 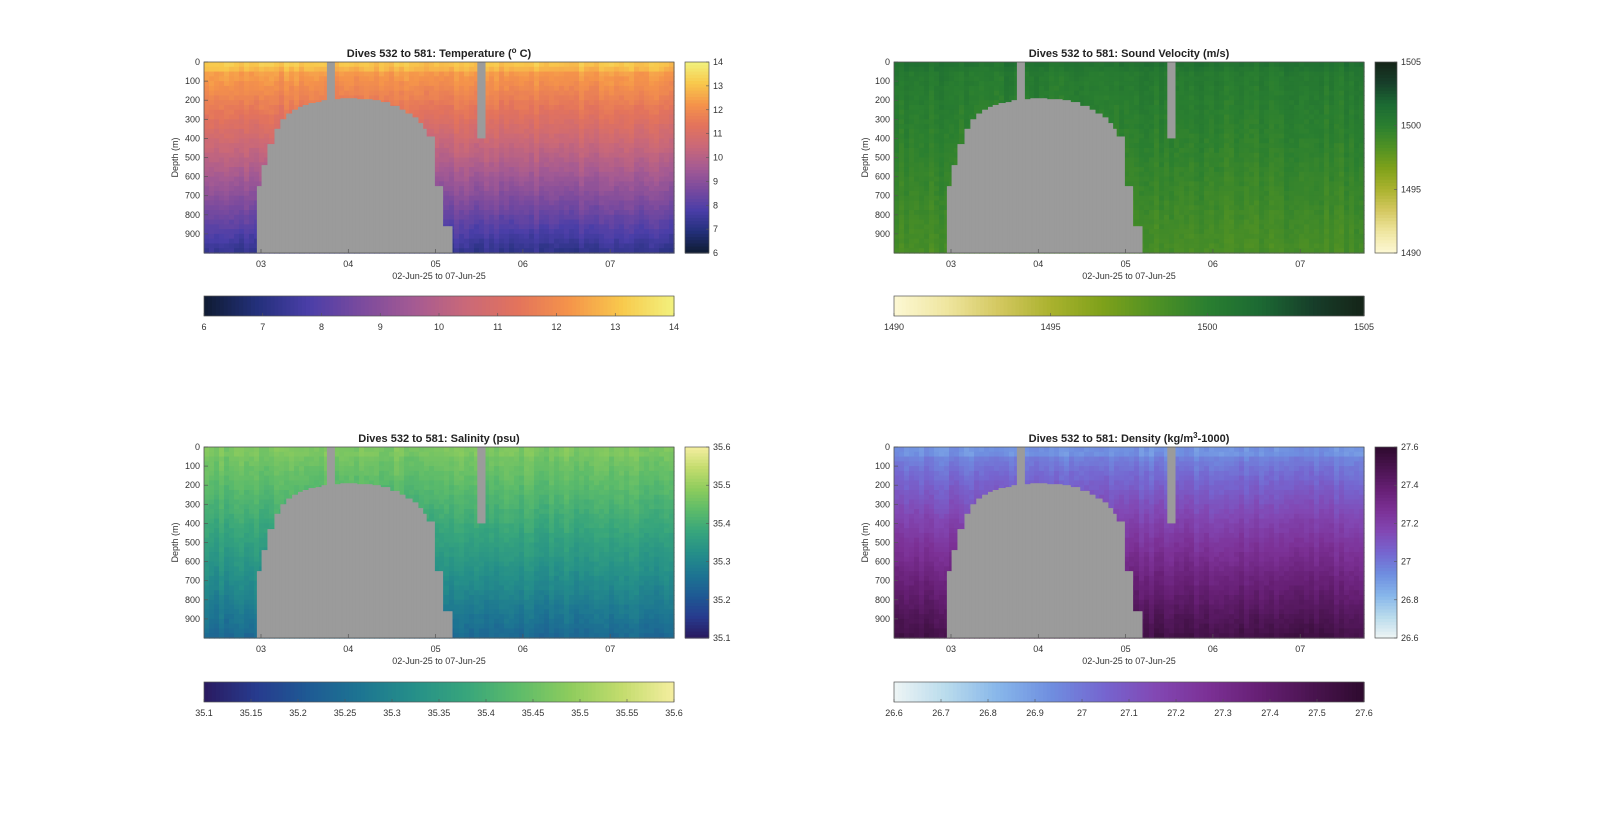 What do you see at coordinates (429, 54) in the screenshot?
I see `title-main: Dives 532 to 581: Temperature (` at bounding box center [429, 54].